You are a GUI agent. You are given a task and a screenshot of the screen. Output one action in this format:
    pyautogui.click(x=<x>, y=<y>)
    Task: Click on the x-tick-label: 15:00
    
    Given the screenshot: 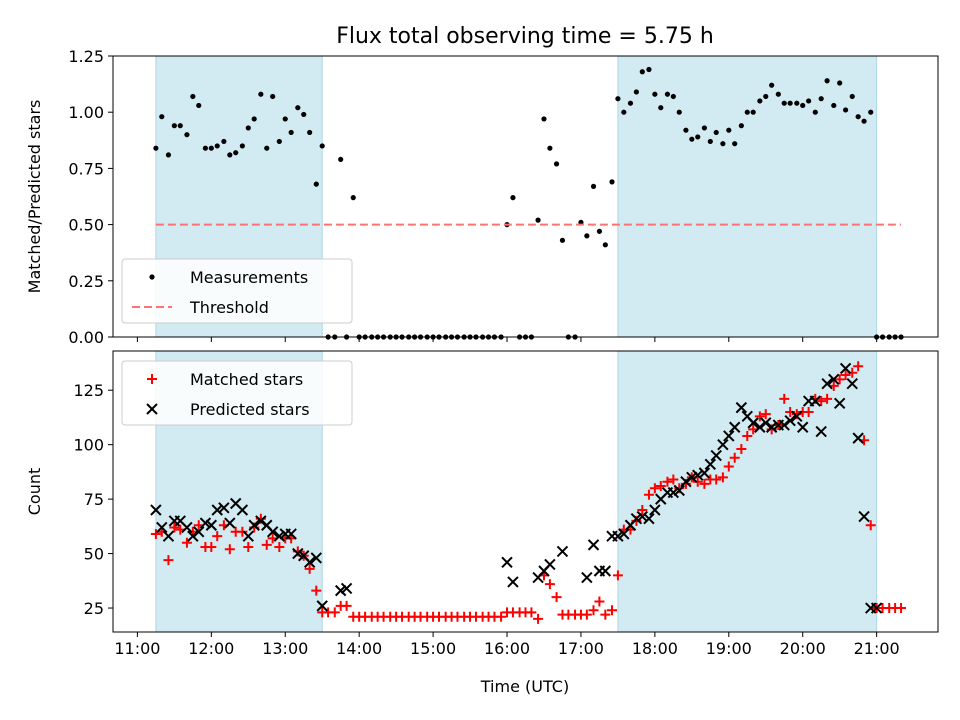 What is the action you would take?
    pyautogui.click(x=433, y=648)
    